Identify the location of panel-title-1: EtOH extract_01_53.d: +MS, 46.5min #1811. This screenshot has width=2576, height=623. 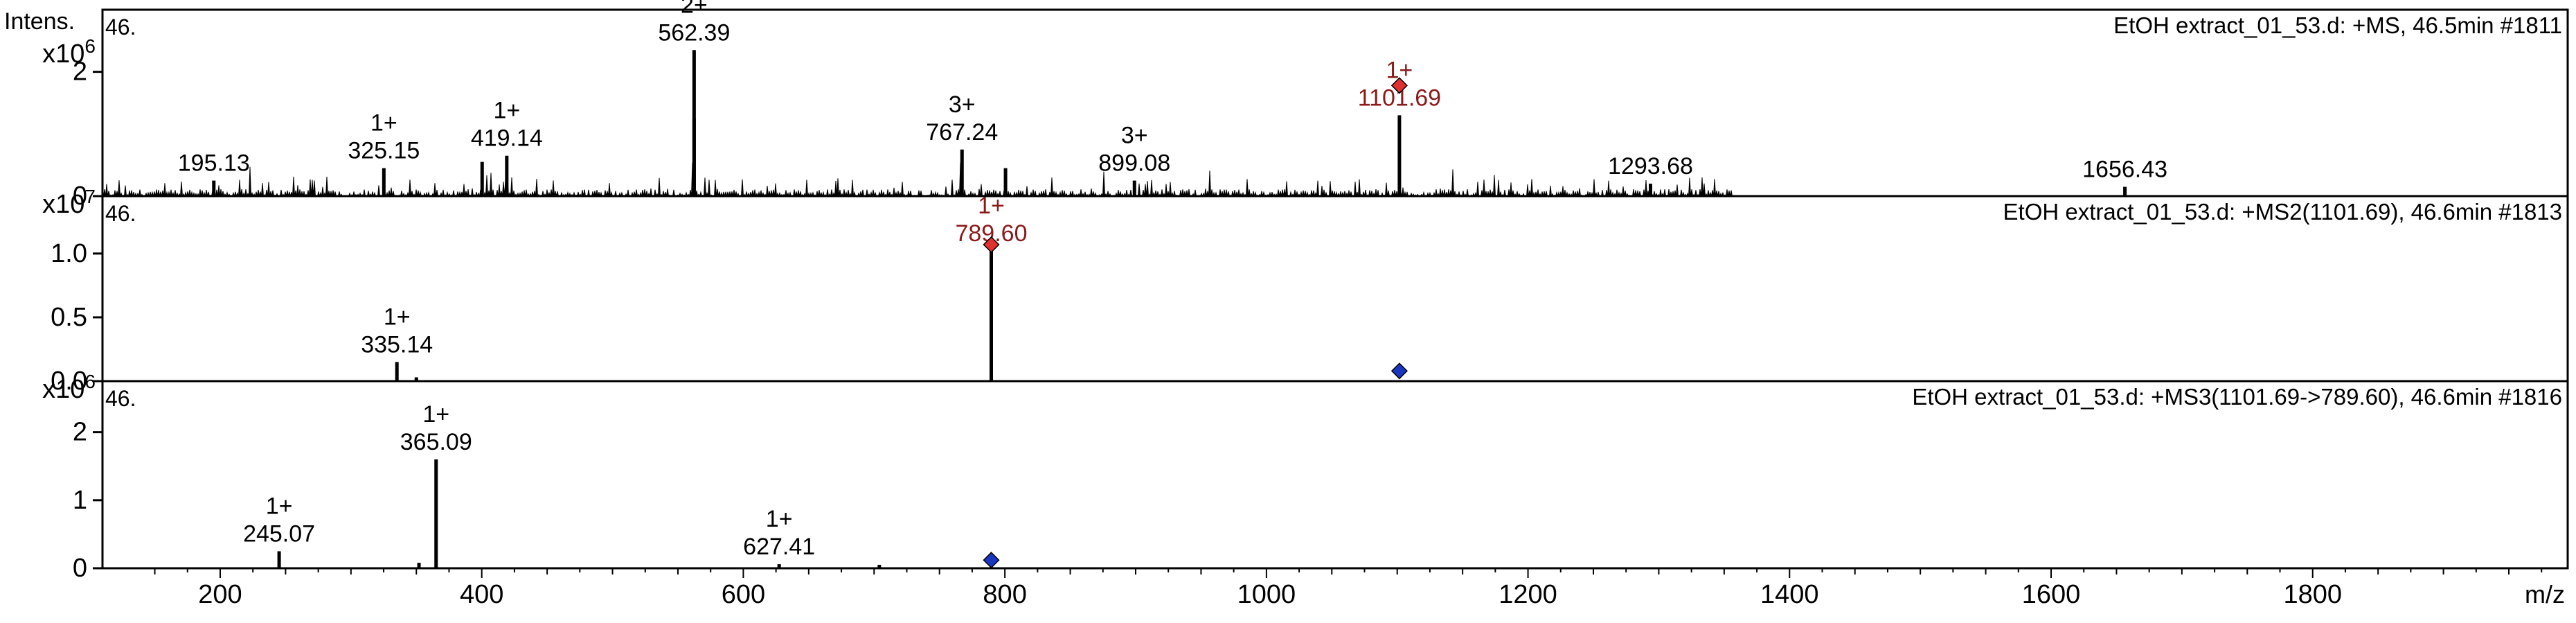
(2337, 25).